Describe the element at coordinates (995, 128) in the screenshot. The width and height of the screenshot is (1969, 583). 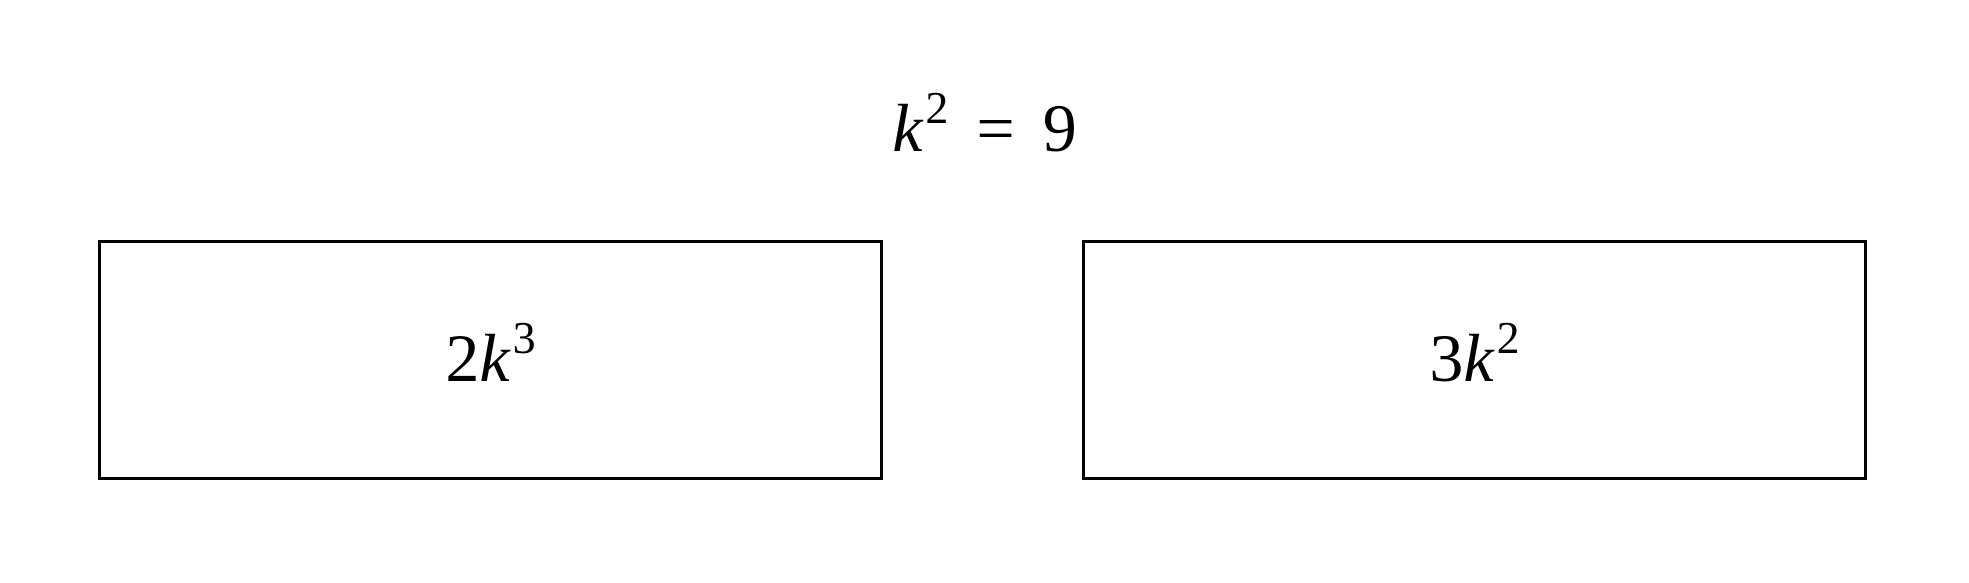
I see `equals-sign: =` at that location.